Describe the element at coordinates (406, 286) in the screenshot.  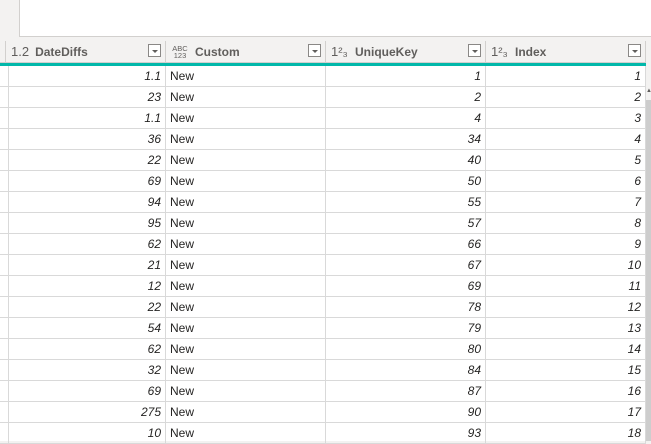
I see `uniquekey-cell: 69` at that location.